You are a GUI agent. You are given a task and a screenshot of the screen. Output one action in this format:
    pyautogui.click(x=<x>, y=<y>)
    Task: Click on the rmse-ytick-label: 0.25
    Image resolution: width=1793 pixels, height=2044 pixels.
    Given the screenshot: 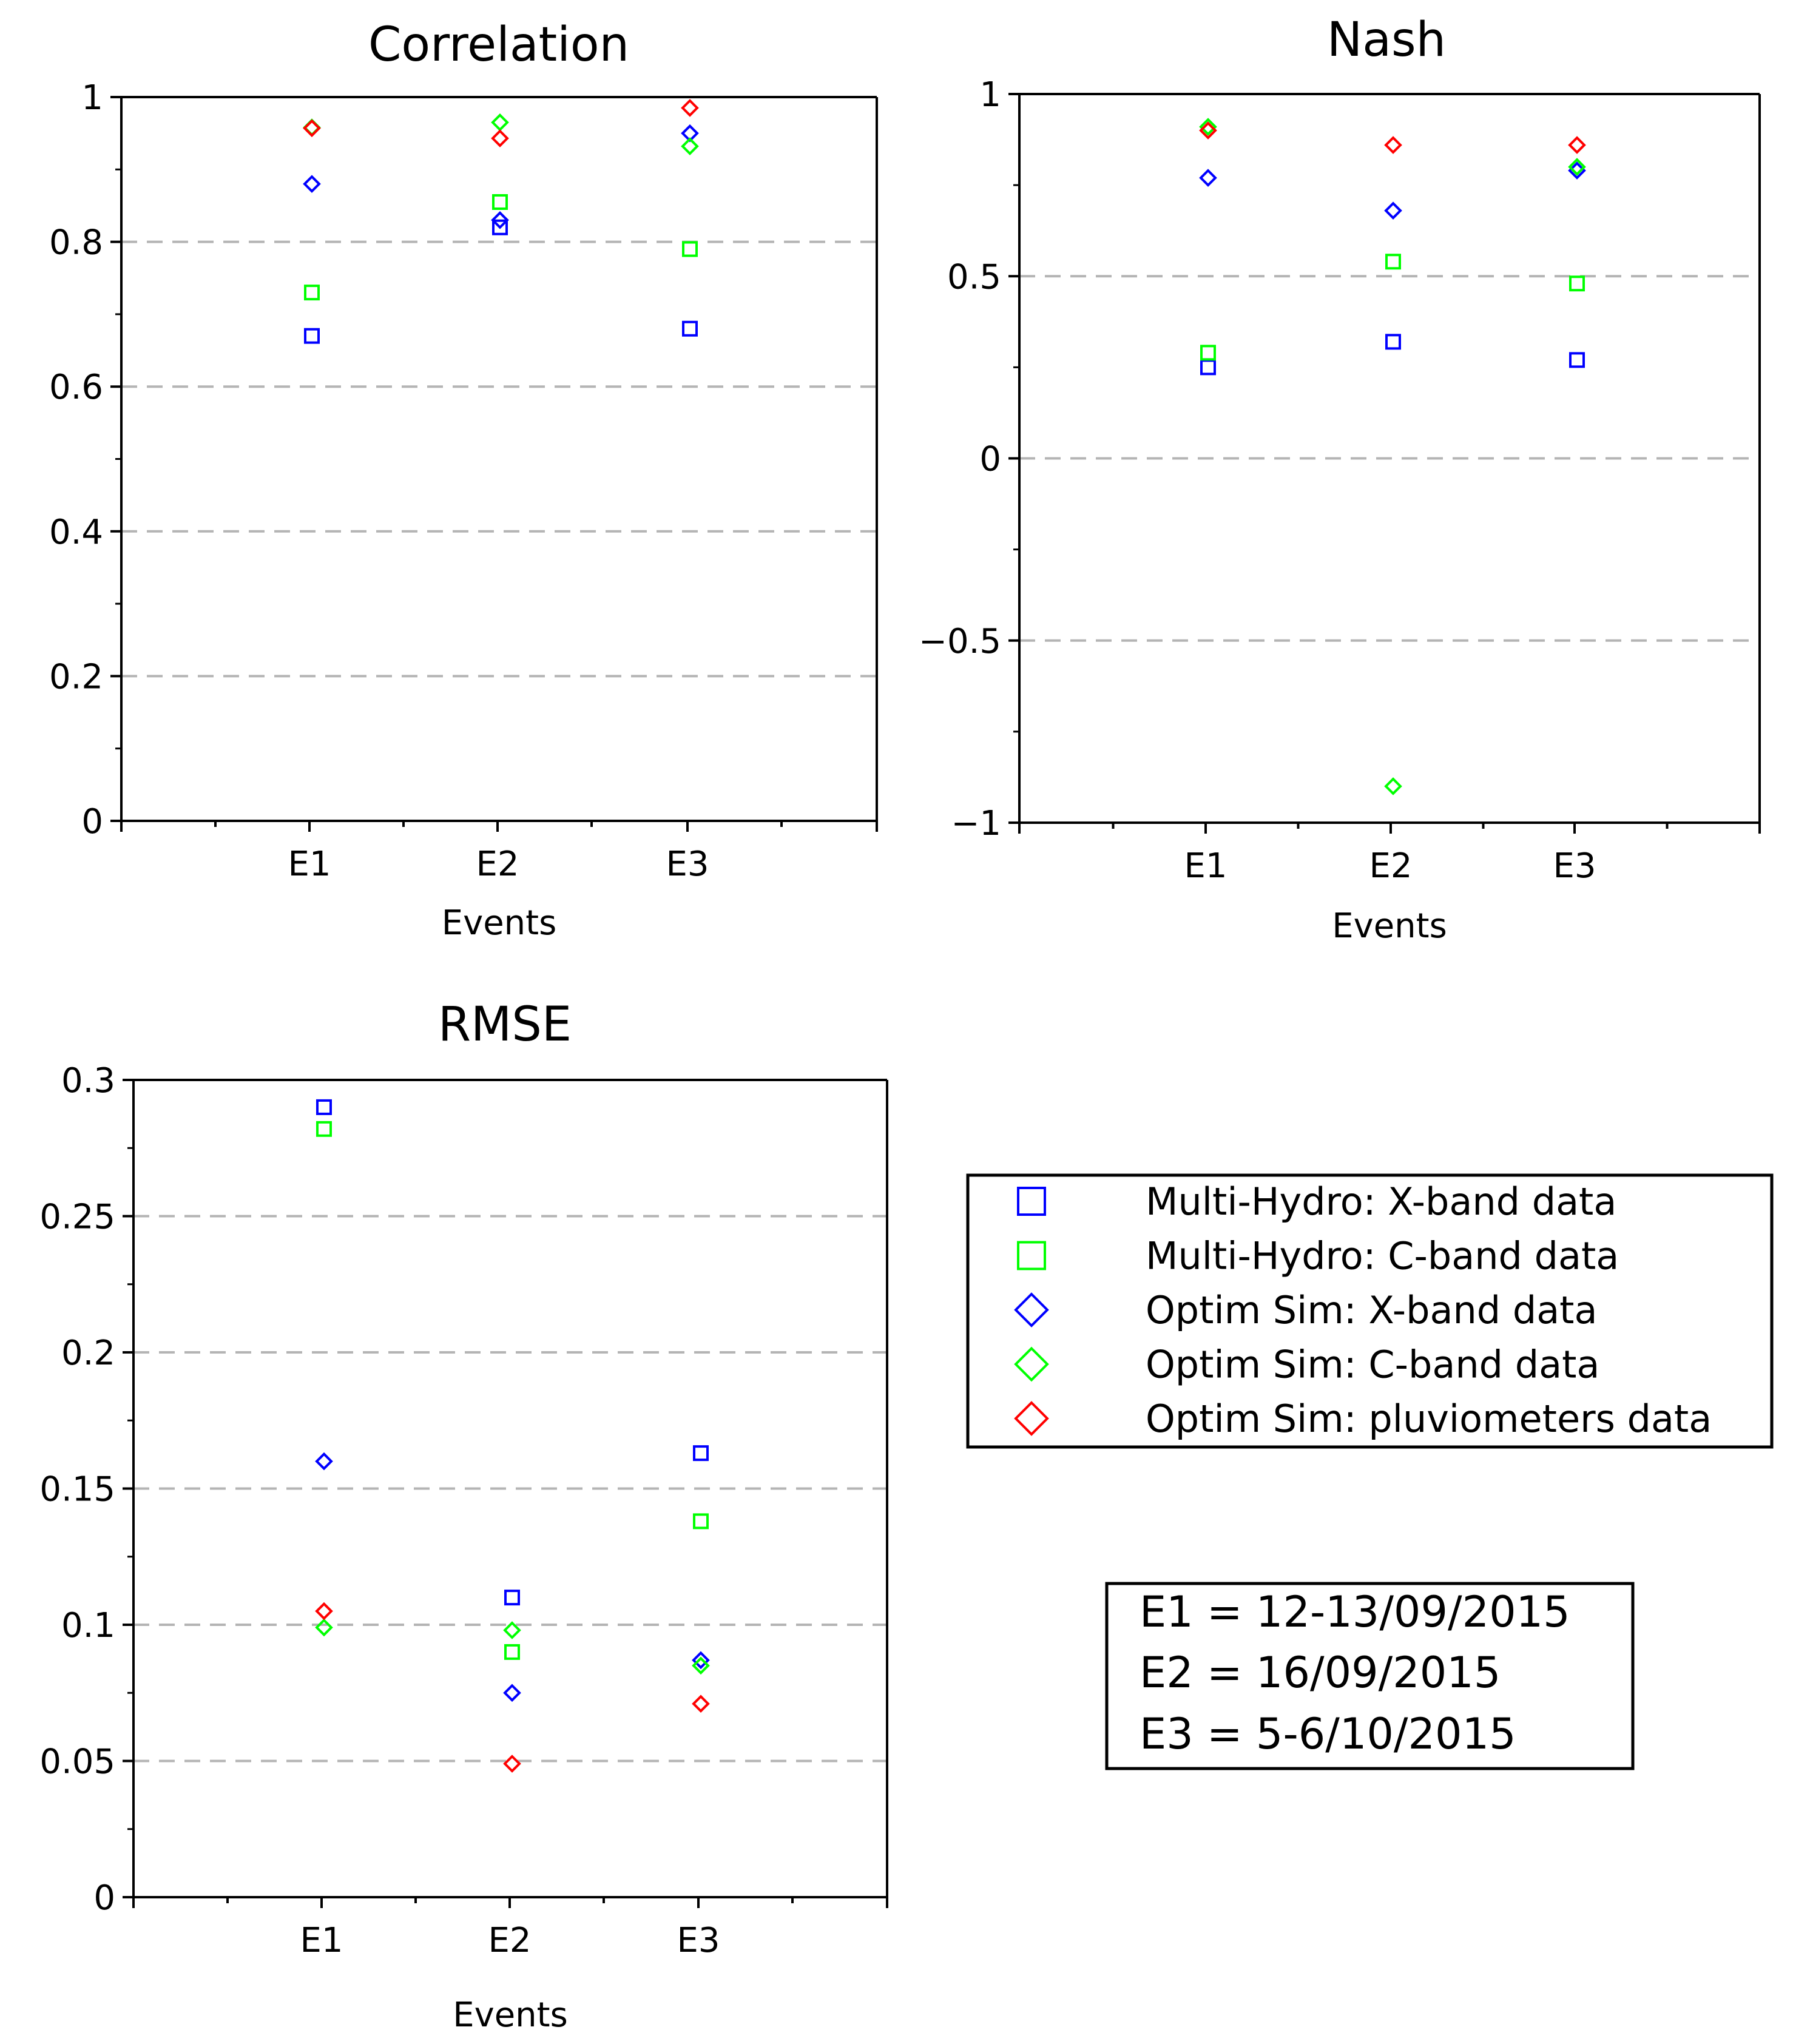 What is the action you would take?
    pyautogui.click(x=77, y=1217)
    